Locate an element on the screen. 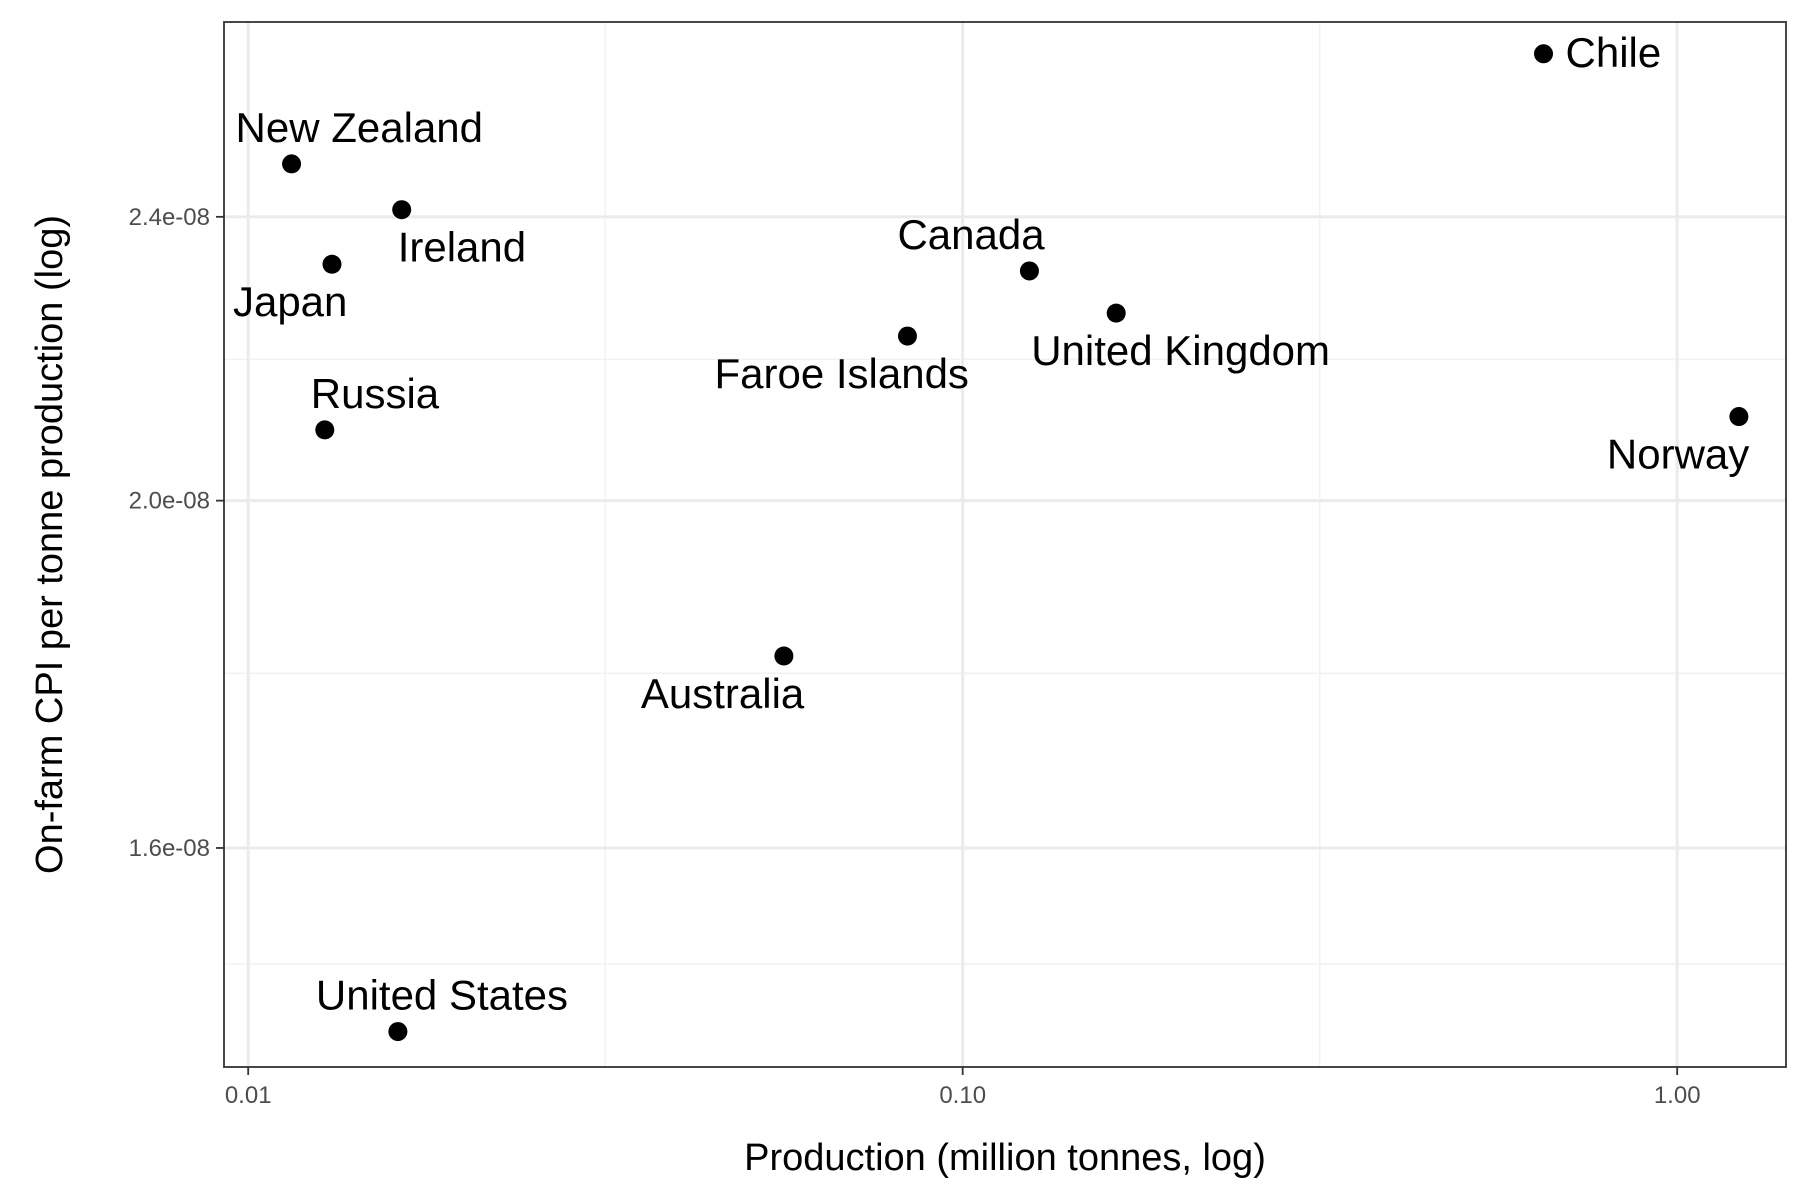  y-tick-label: 2.0e-08 is located at coordinates (169, 501).